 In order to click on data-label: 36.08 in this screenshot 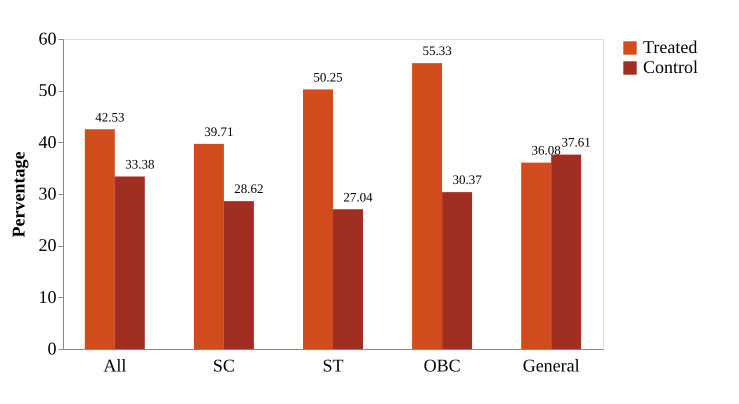, I will do `click(546, 150)`.